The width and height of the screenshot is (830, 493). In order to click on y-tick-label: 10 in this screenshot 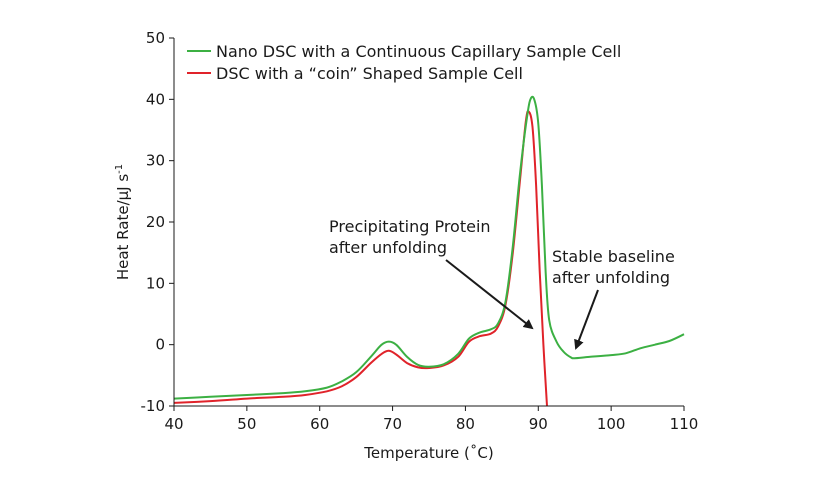, I will do `click(155, 283)`.